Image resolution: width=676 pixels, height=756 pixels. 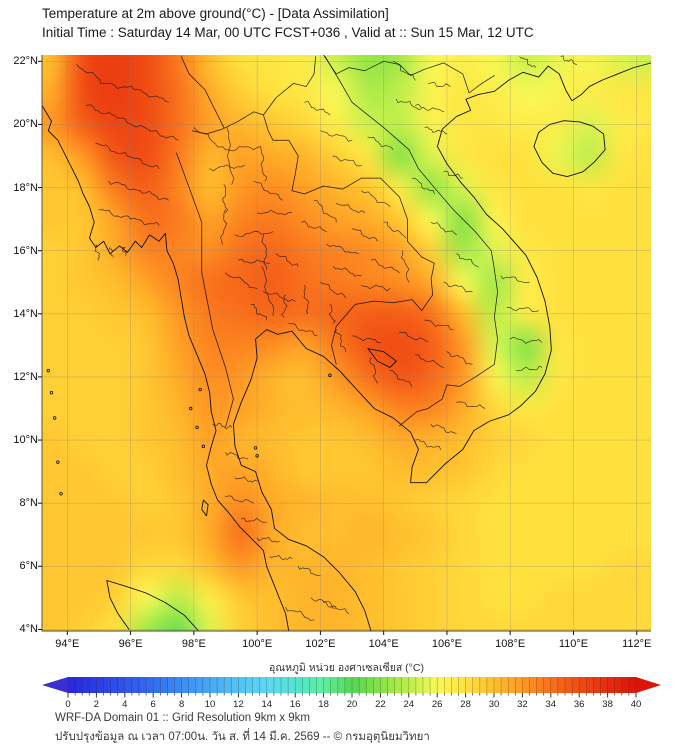 What do you see at coordinates (25, 440) in the screenshot?
I see `y-tick-label: 10°N` at bounding box center [25, 440].